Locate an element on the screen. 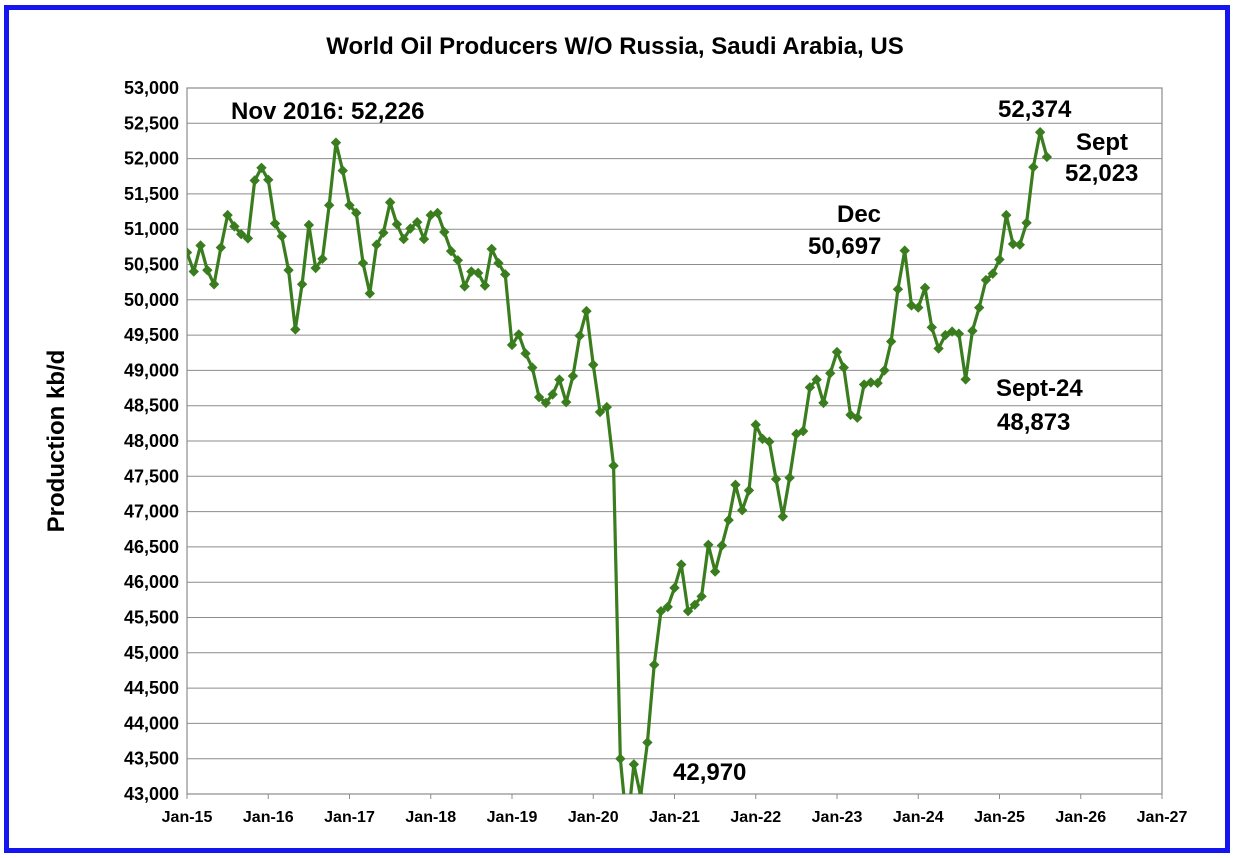 Image resolution: width=1234 pixels, height=858 pixels. y-tick-label: 46,500 is located at coordinates (151, 547).